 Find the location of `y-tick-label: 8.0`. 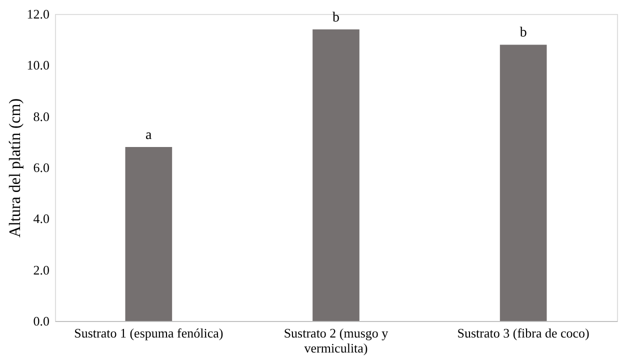

y-tick-label: 8.0 is located at coordinates (41, 116).